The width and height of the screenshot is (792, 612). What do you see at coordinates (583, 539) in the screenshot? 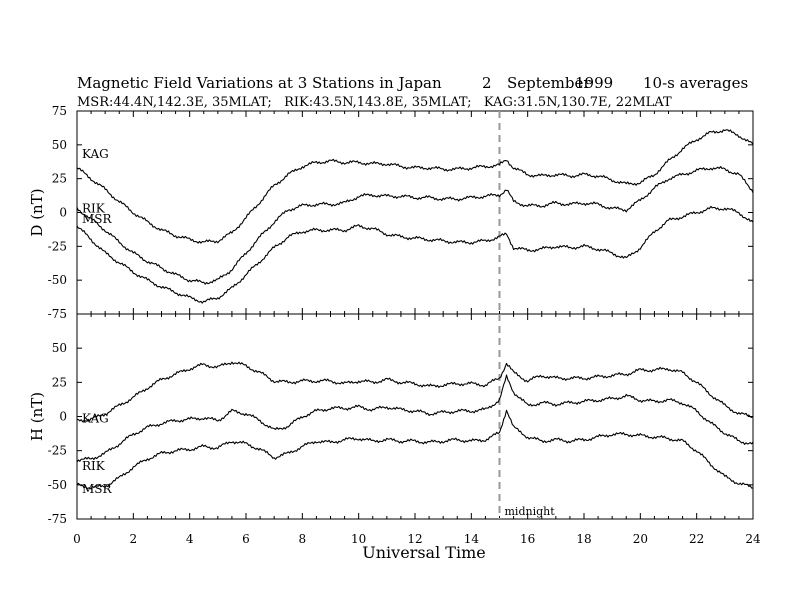
I see `x-tick-label: 18` at bounding box center [583, 539].